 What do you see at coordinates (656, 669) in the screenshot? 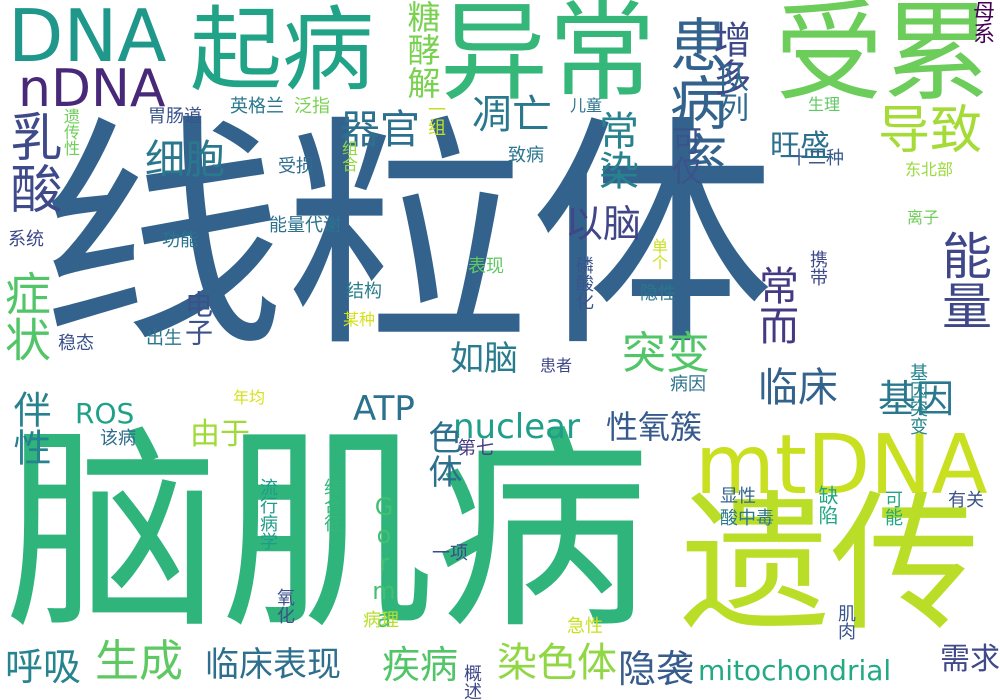
I see `word-term-42: 隐袭` at bounding box center [656, 669].